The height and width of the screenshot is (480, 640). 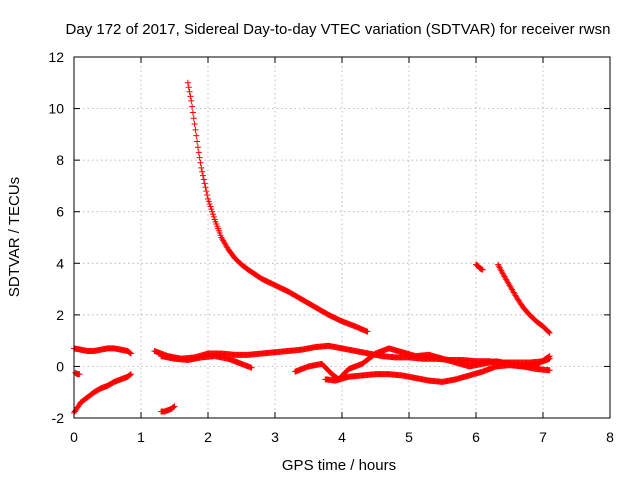 I want to click on series-short-segment-6h, so click(x=479, y=267).